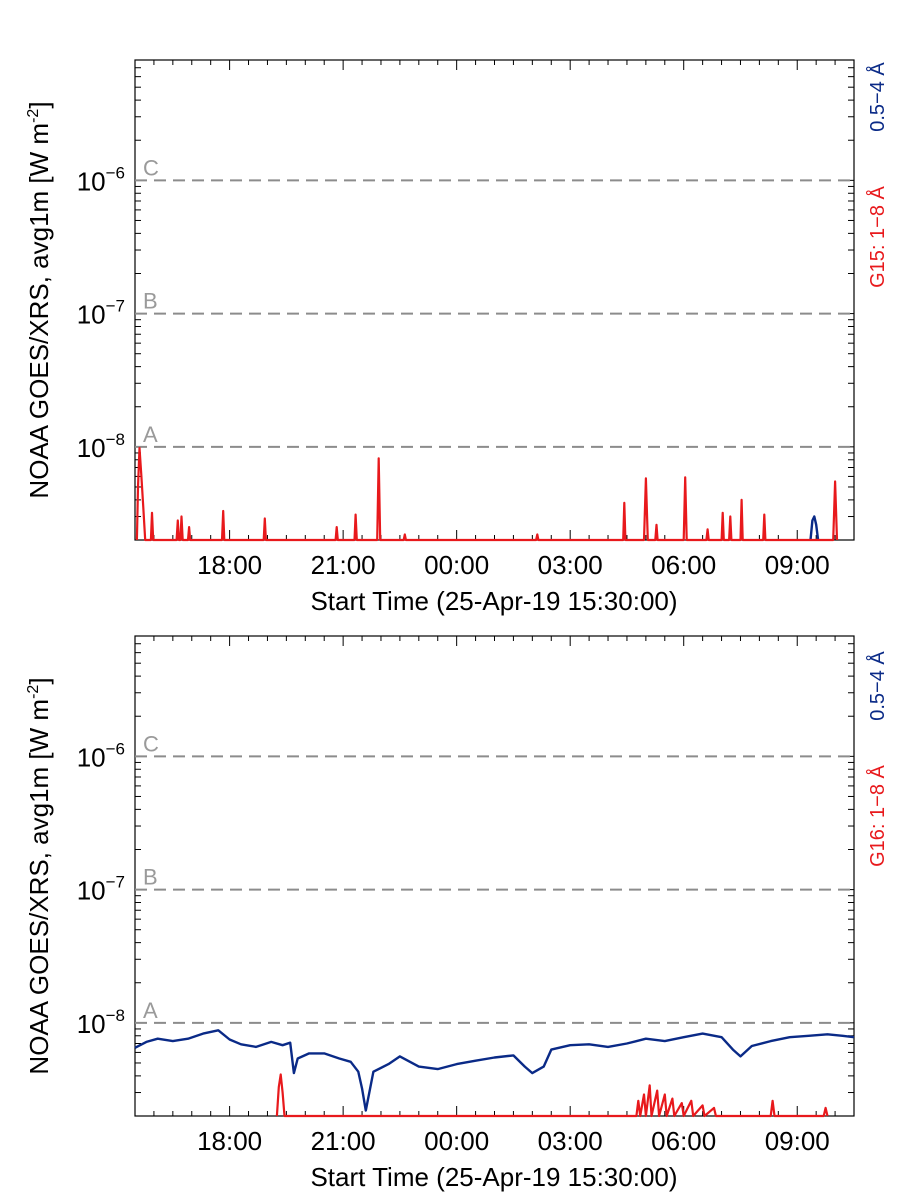 The height and width of the screenshot is (1200, 900). What do you see at coordinates (570, 1141) in the screenshot?
I see `bottom-x-tick-label: 03:00` at bounding box center [570, 1141].